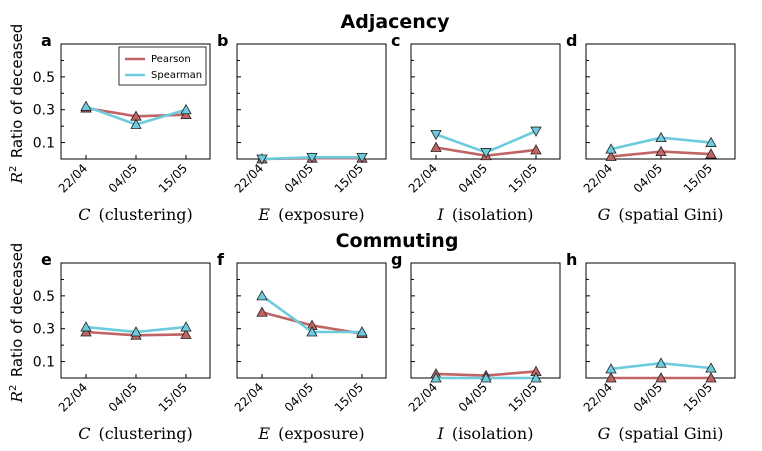 Image resolution: width=762 pixels, height=451 pixels. I want to click on panel-g: g 22/04 04/05 15/05 I (isolation), so click(476, 346).